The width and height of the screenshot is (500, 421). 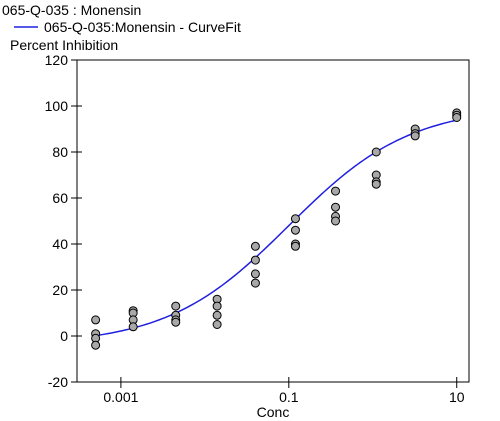 I want to click on x-tick-label: 10, so click(x=457, y=397).